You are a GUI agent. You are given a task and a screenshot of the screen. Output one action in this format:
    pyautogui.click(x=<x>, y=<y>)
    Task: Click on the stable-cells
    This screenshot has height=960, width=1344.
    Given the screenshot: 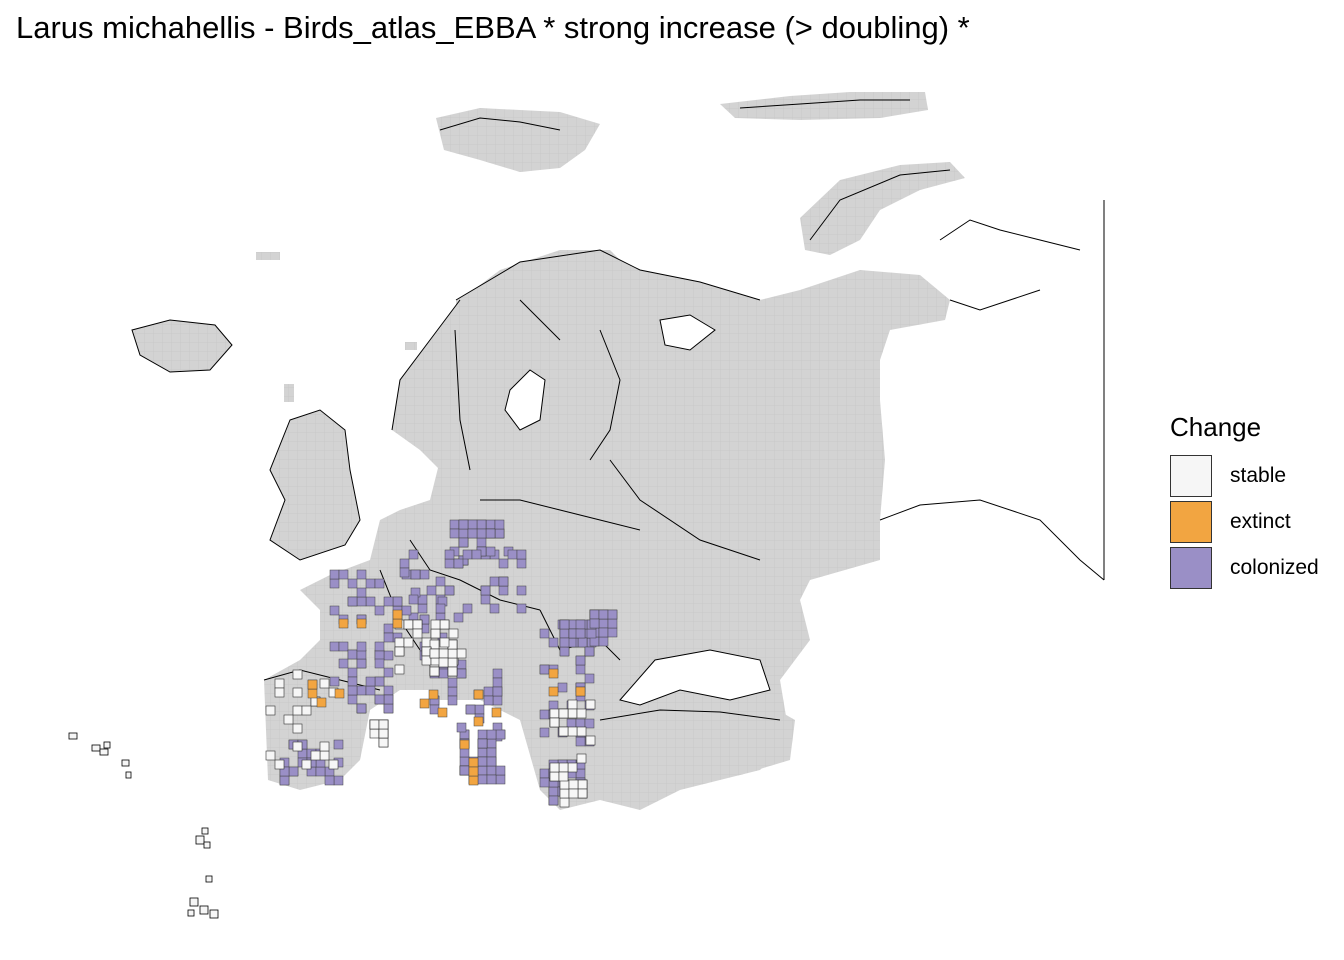 What is the action you would take?
    pyautogui.click(x=430, y=713)
    